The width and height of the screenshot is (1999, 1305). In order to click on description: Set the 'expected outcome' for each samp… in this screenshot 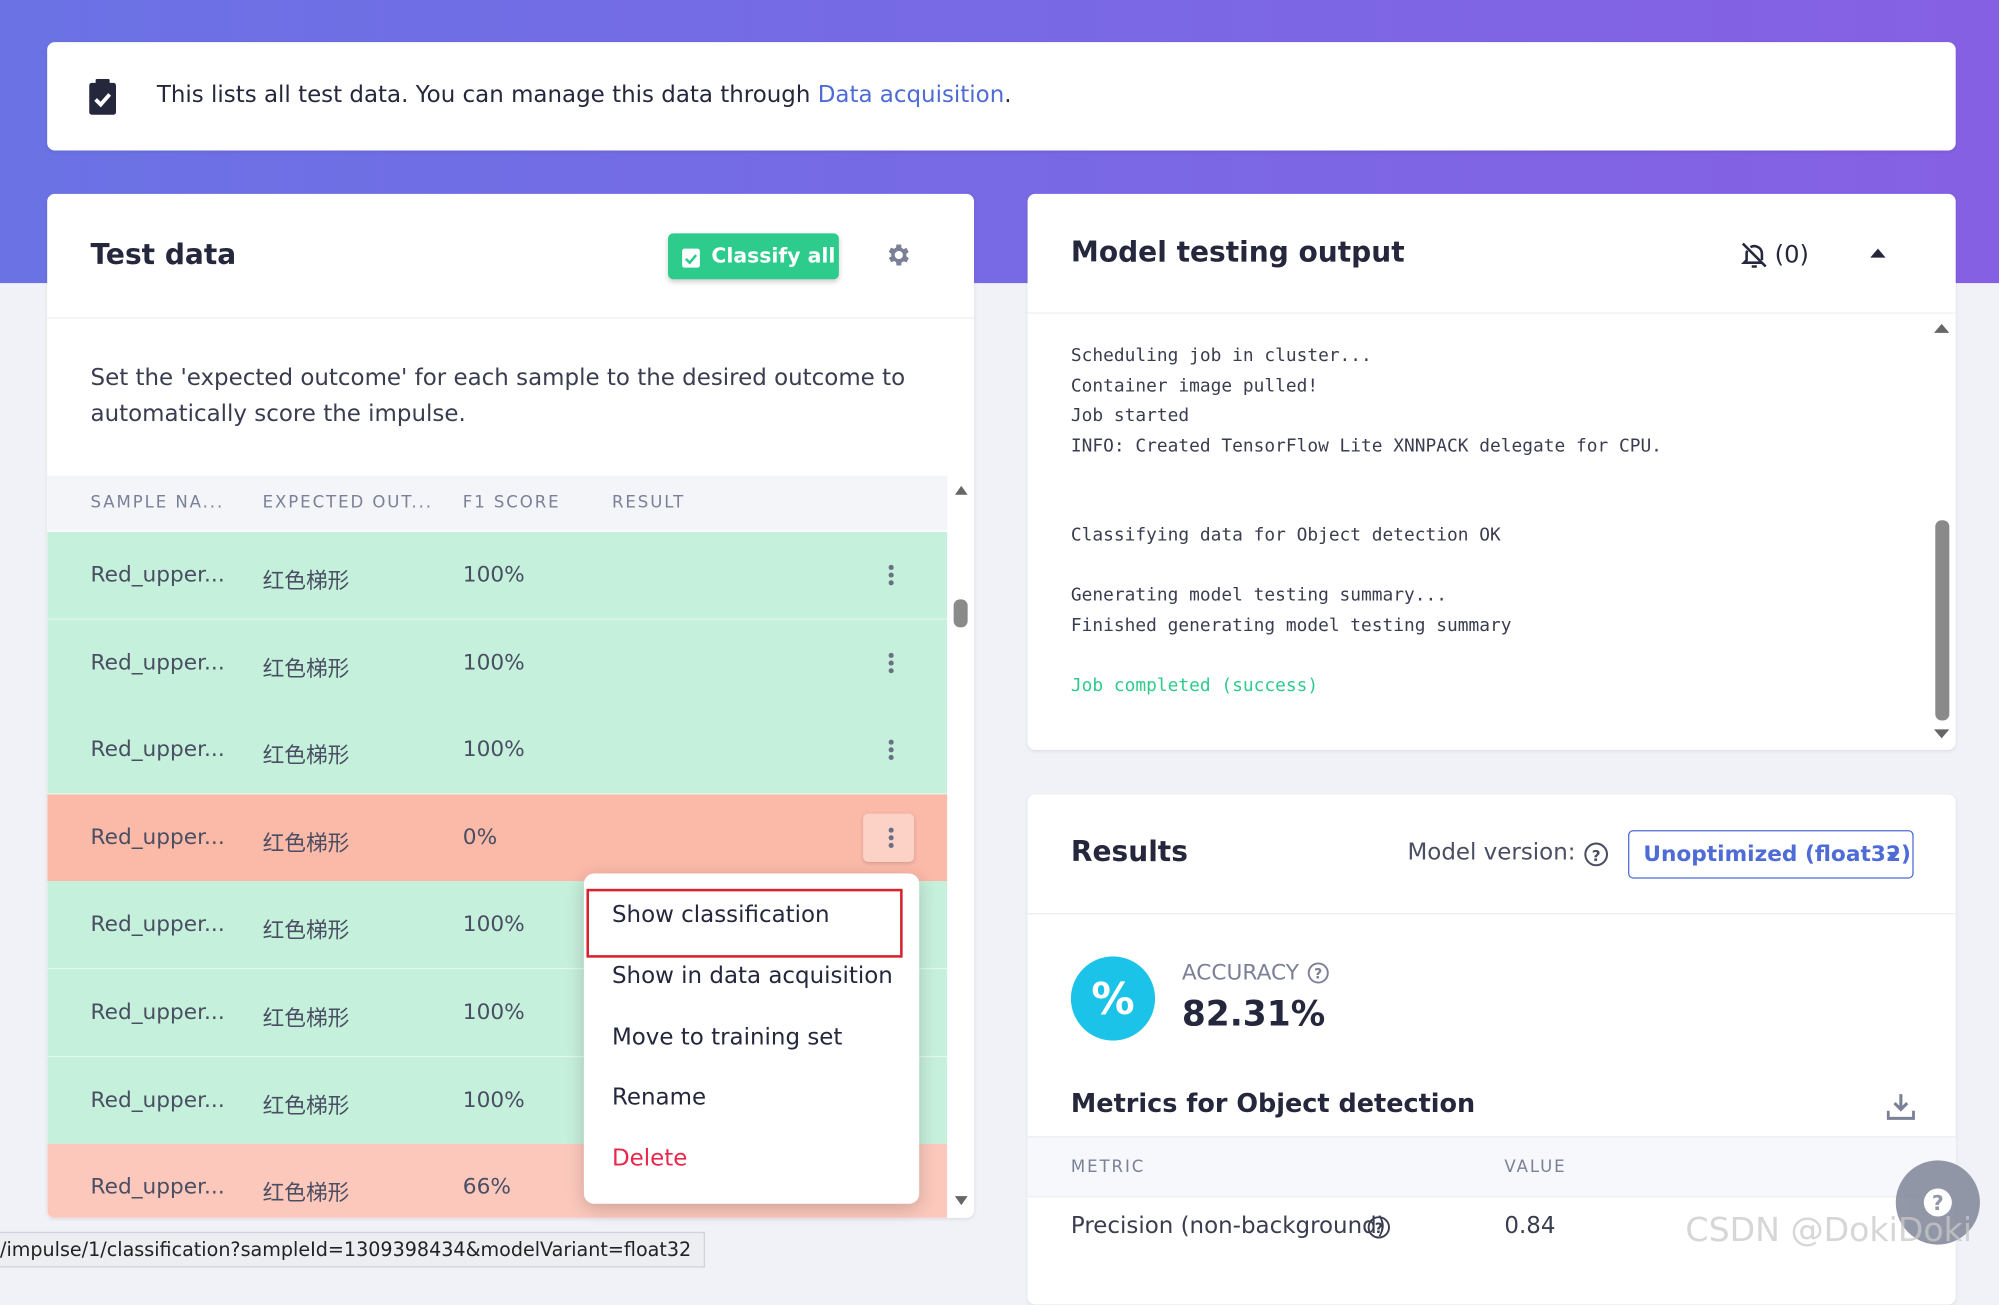, I will do `click(498, 396)`.